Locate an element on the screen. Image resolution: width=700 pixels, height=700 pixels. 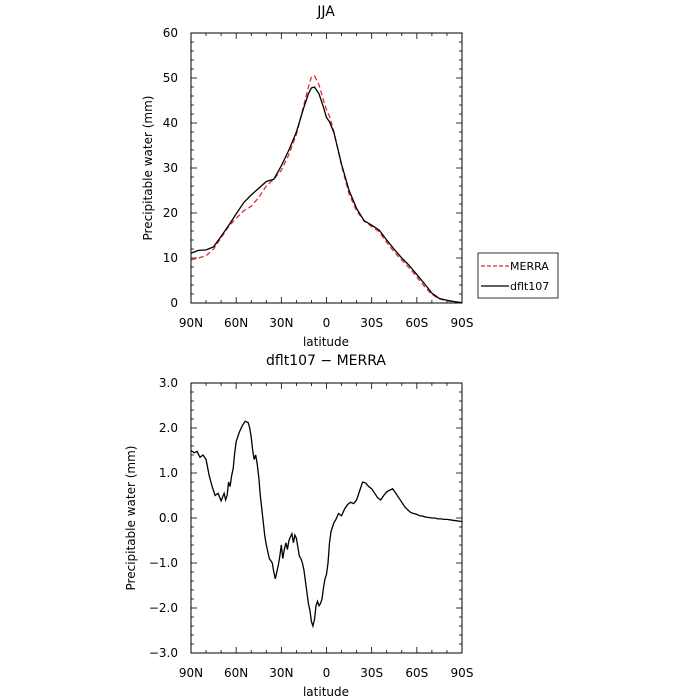
panel-bottom-plot-lines is located at coordinates (326, 524).